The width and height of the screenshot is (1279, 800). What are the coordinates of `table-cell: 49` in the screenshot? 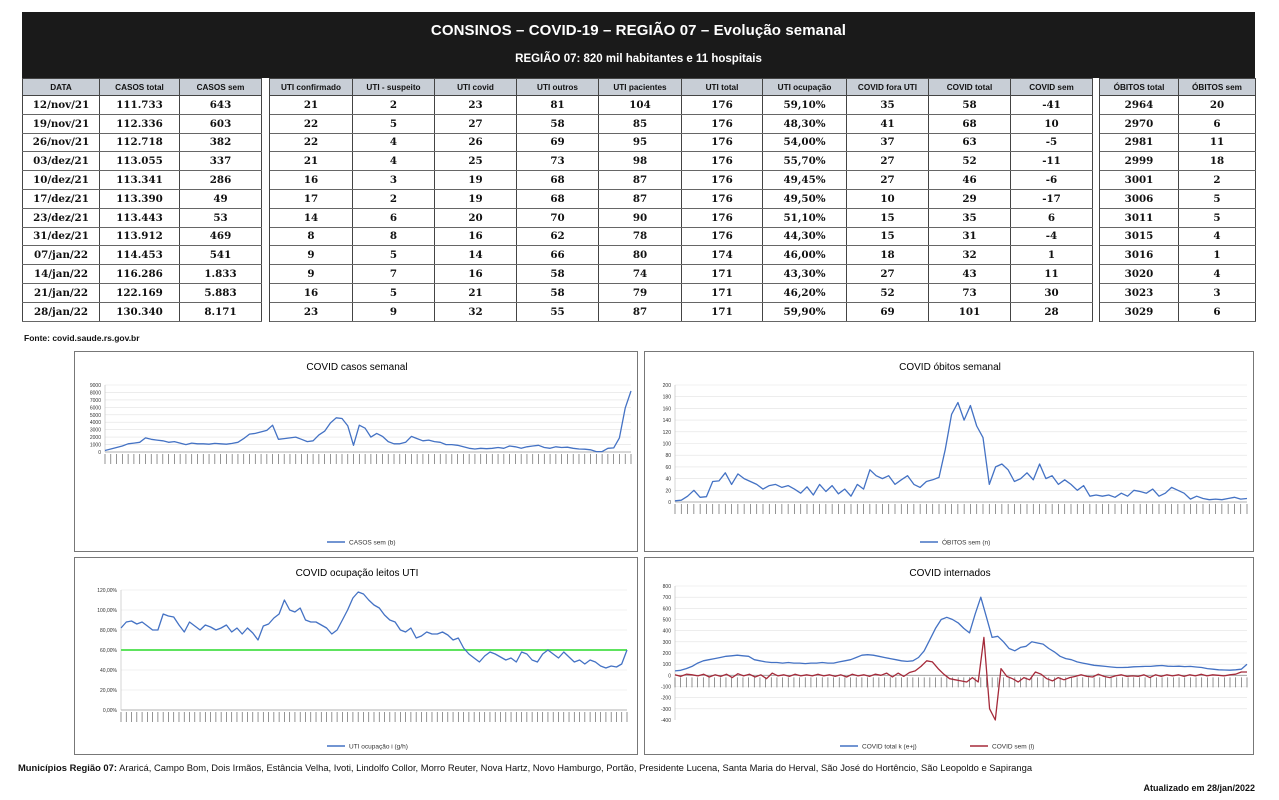 It's located at (220, 199).